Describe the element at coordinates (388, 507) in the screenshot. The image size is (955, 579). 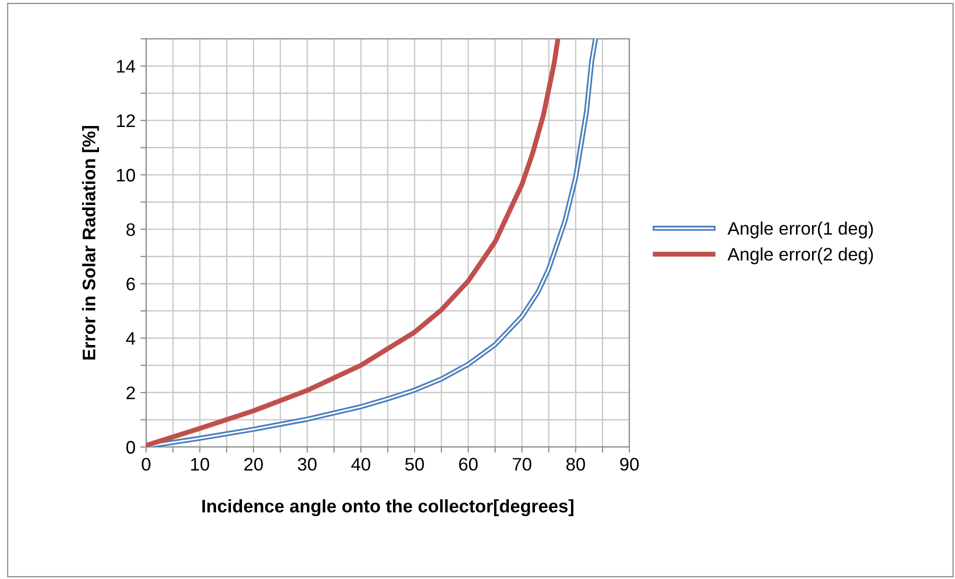
I see `x-axis-title: Incidence angle onto the collector[degrees]` at that location.